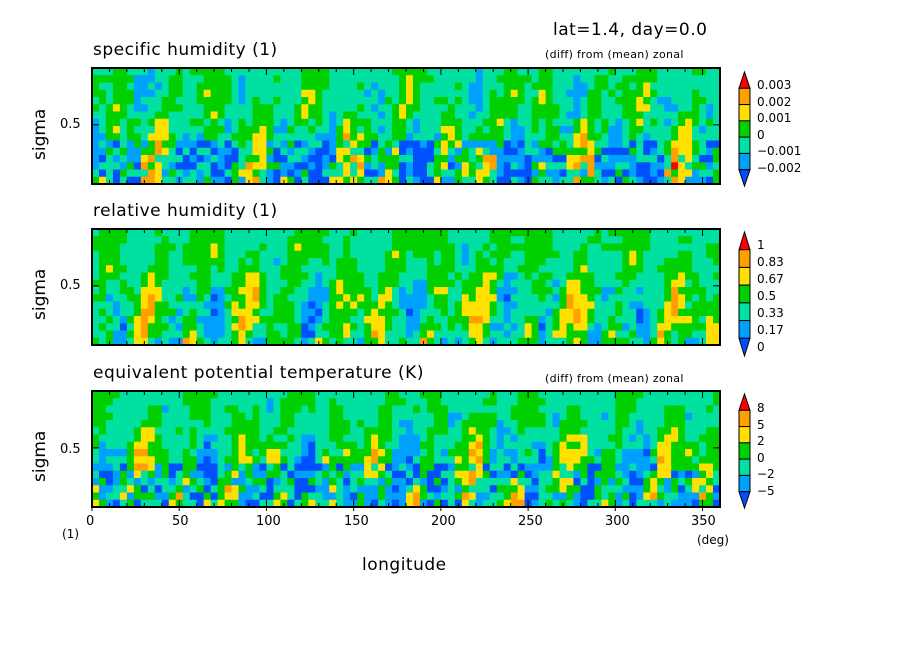  Describe the element at coordinates (767, 296) in the screenshot. I see `colorbar-2-level: 0.5` at that location.